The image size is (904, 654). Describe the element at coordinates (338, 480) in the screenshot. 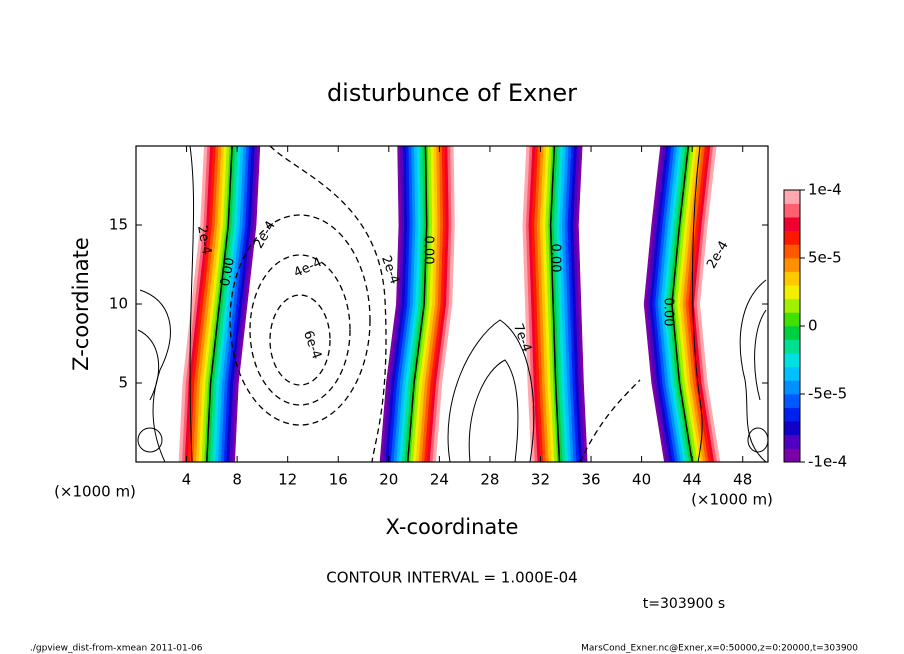

I see `x-tick-label: 16` at that location.